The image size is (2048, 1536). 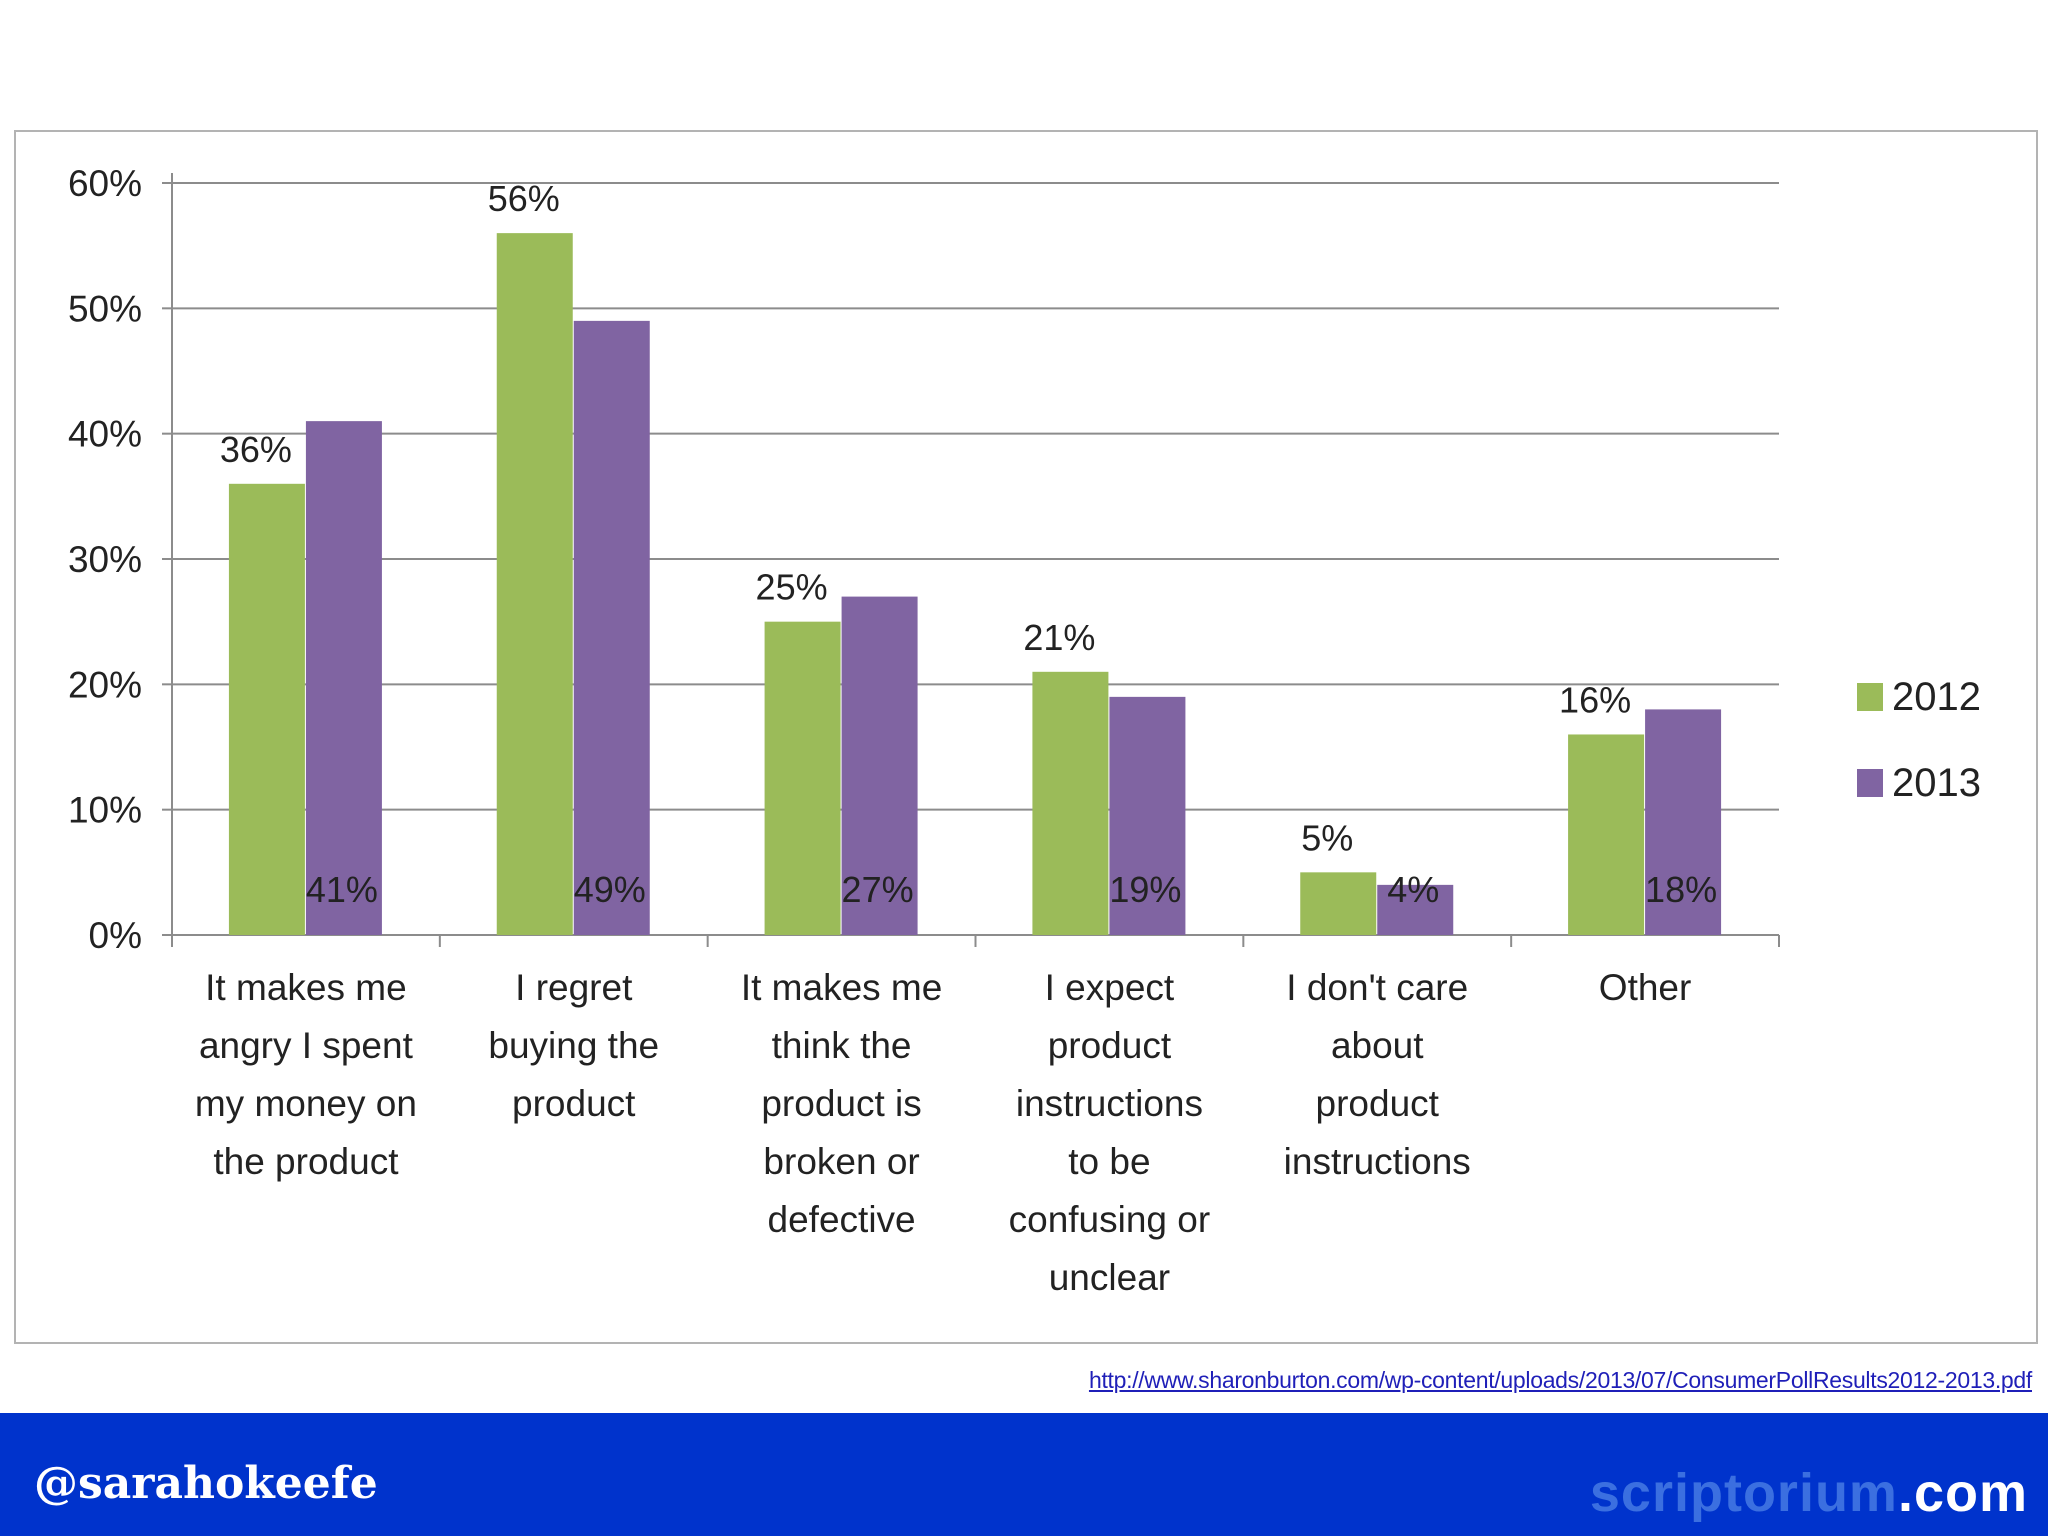 I want to click on brand-domain: .com, so click(x=1962, y=1493).